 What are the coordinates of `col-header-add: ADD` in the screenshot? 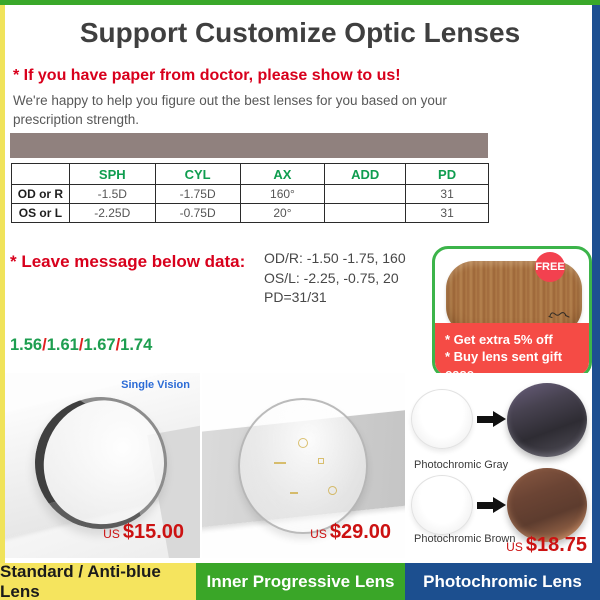 It's located at (365, 174).